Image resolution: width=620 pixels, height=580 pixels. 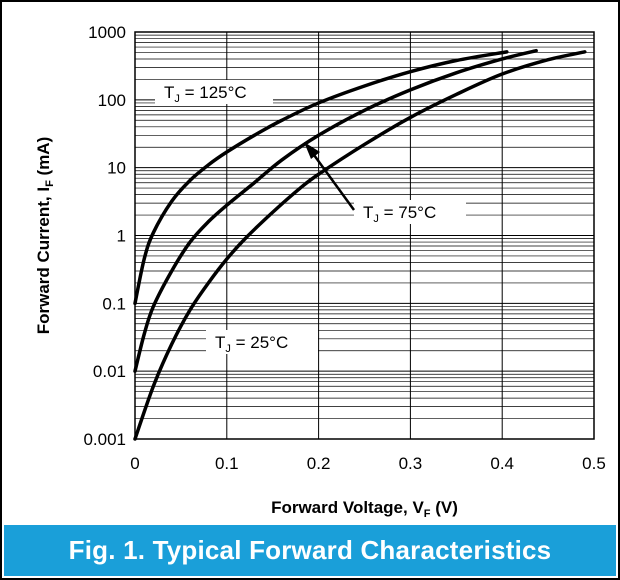 I want to click on label-tj-25c-background, so click(x=262, y=342).